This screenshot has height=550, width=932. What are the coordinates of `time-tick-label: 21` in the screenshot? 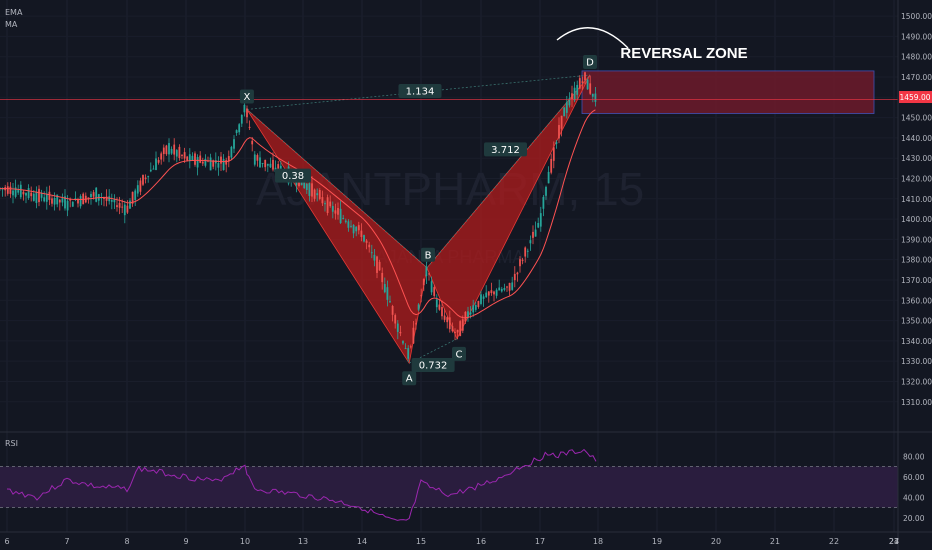 It's located at (775, 541).